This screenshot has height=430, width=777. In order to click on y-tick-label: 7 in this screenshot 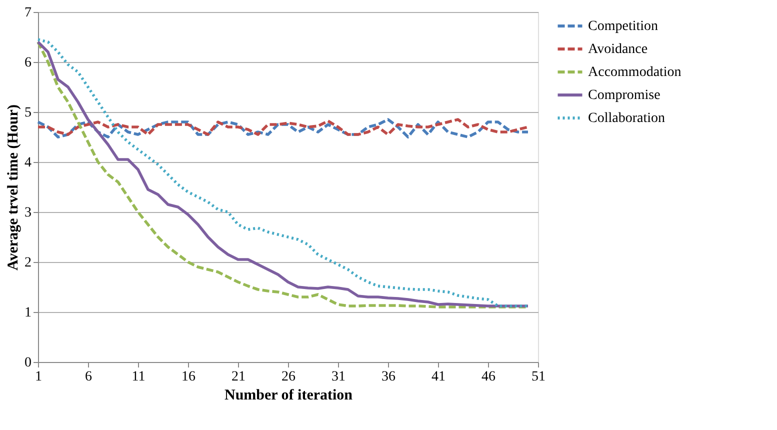, I will do `click(28, 13)`.